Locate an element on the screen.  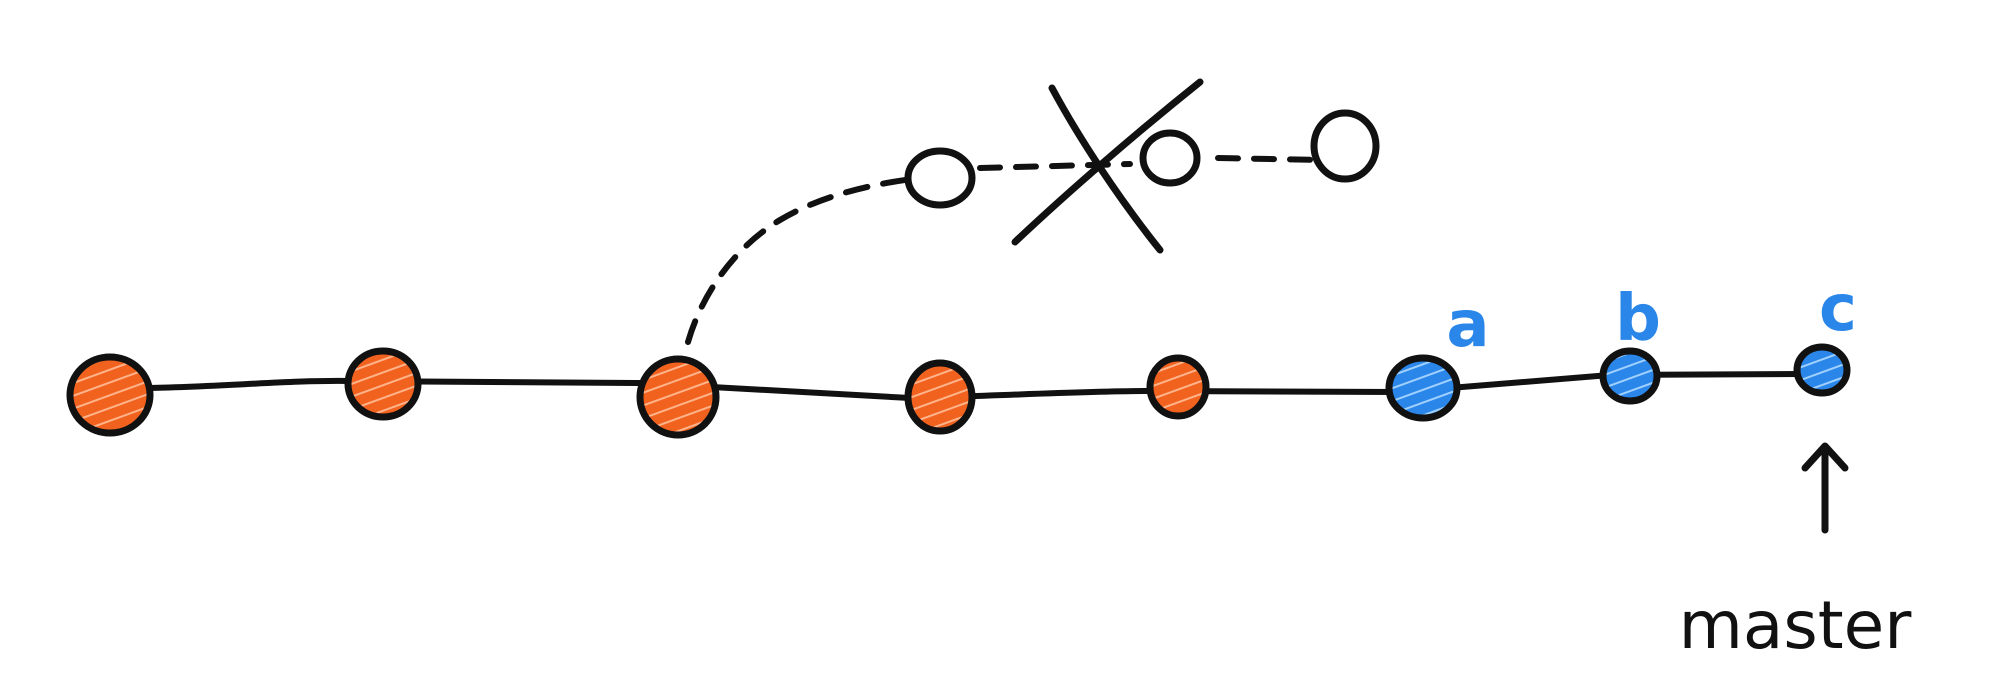
commit-a is located at coordinates (1423, 388).